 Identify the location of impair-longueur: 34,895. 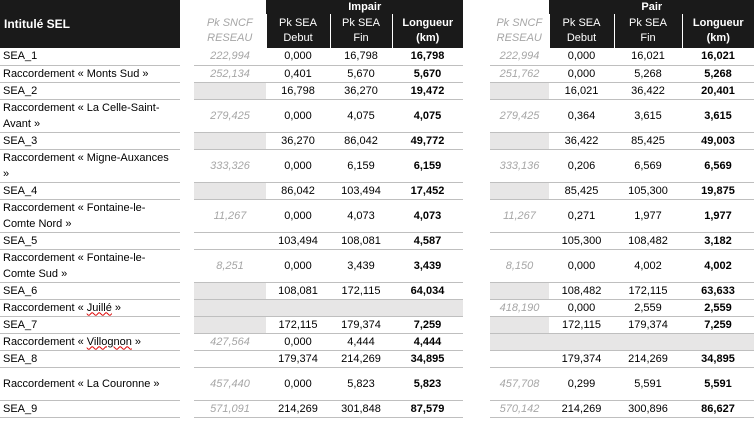
(427, 359).